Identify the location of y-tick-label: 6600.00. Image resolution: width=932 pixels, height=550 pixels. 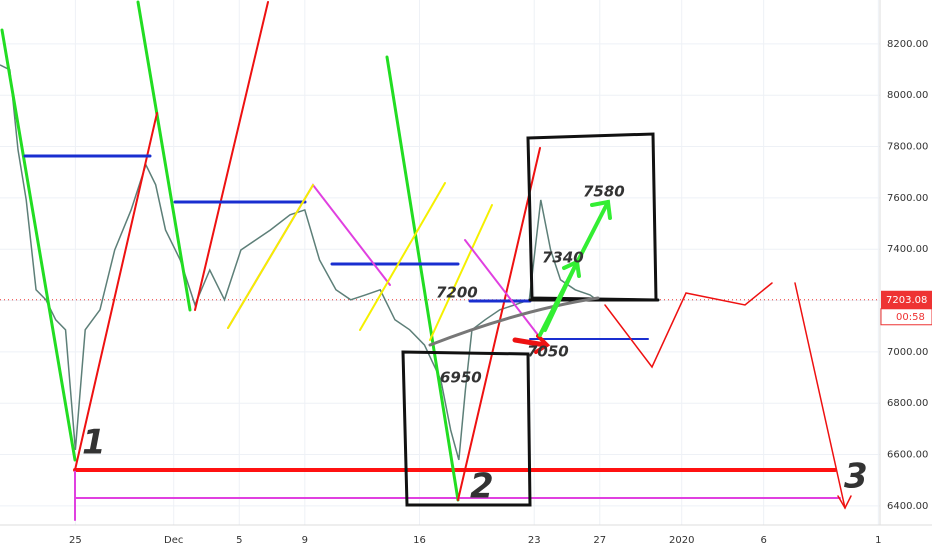
(907, 455).